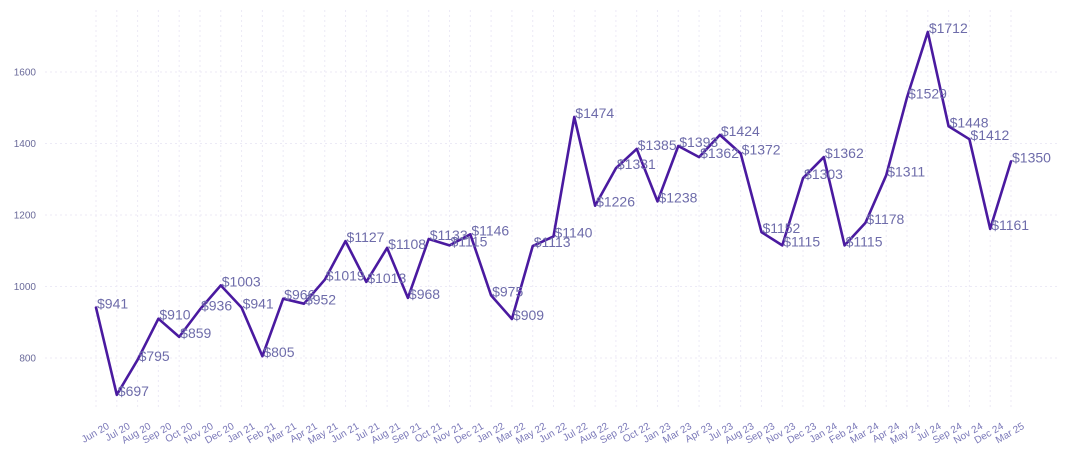  Describe the element at coordinates (677, 197) in the screenshot. I see `data-label: $1238` at that location.